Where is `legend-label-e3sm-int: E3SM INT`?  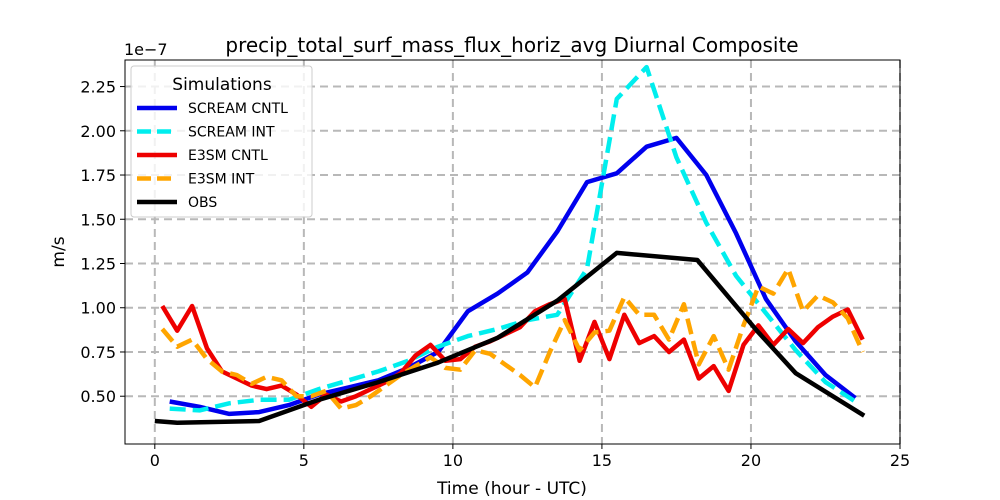 legend-label-e3sm-int: E3SM INT is located at coordinates (221, 180).